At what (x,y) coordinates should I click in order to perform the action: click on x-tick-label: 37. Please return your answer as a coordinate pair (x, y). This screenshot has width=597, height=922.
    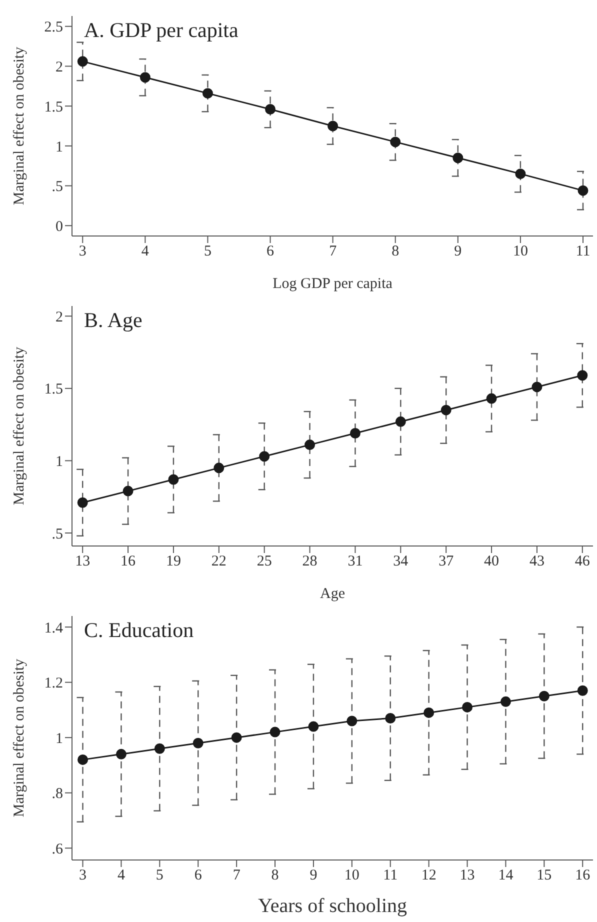
    Looking at the image, I should click on (446, 562).